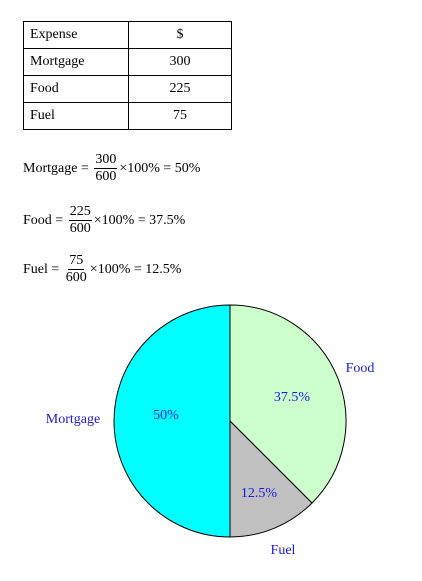  What do you see at coordinates (166, 415) in the screenshot?
I see `slice-percent-label-mortgage: 50%` at bounding box center [166, 415].